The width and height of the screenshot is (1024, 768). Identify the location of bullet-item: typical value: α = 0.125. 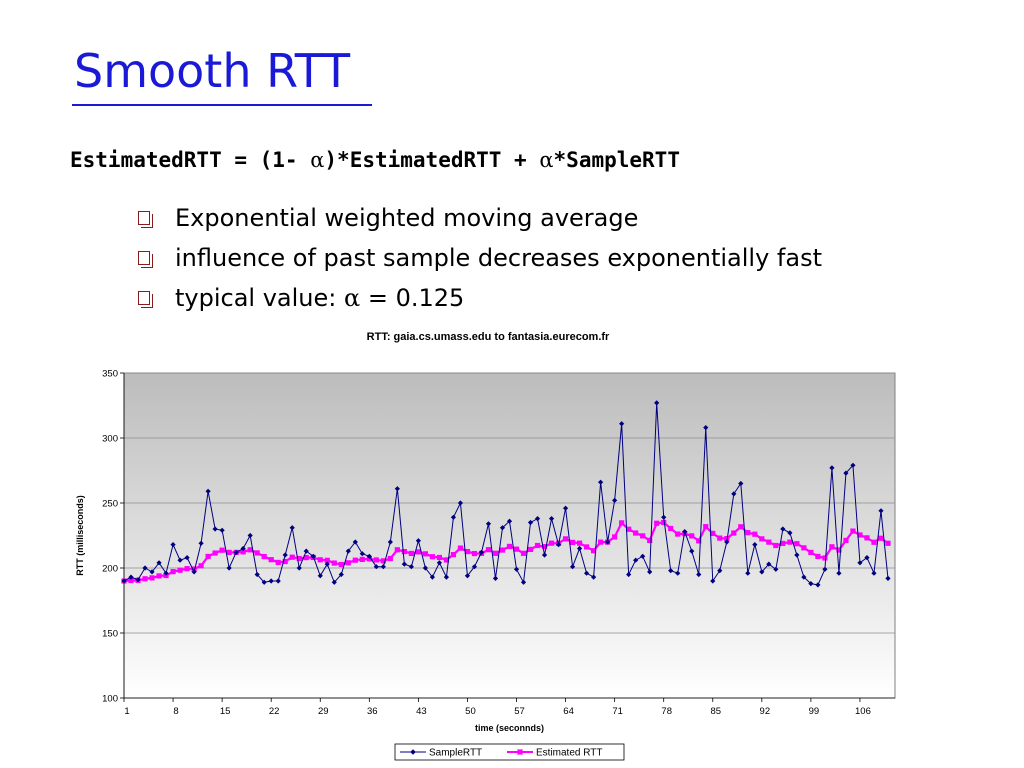
(480, 298).